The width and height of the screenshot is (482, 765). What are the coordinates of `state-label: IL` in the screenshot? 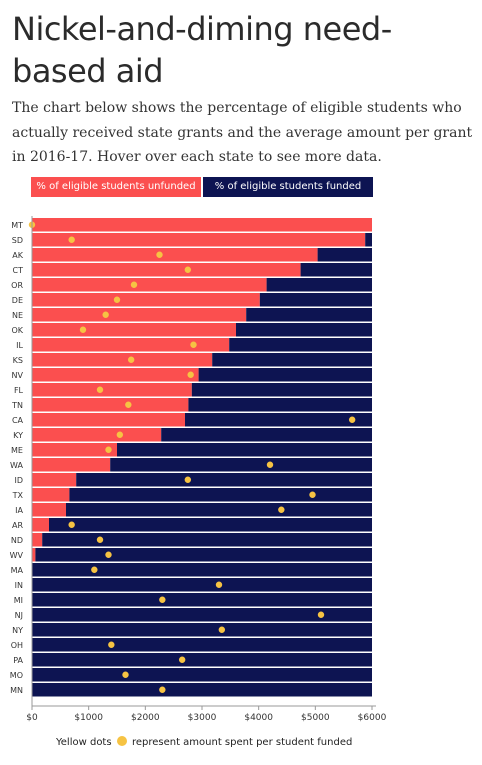 It's located at (19, 345).